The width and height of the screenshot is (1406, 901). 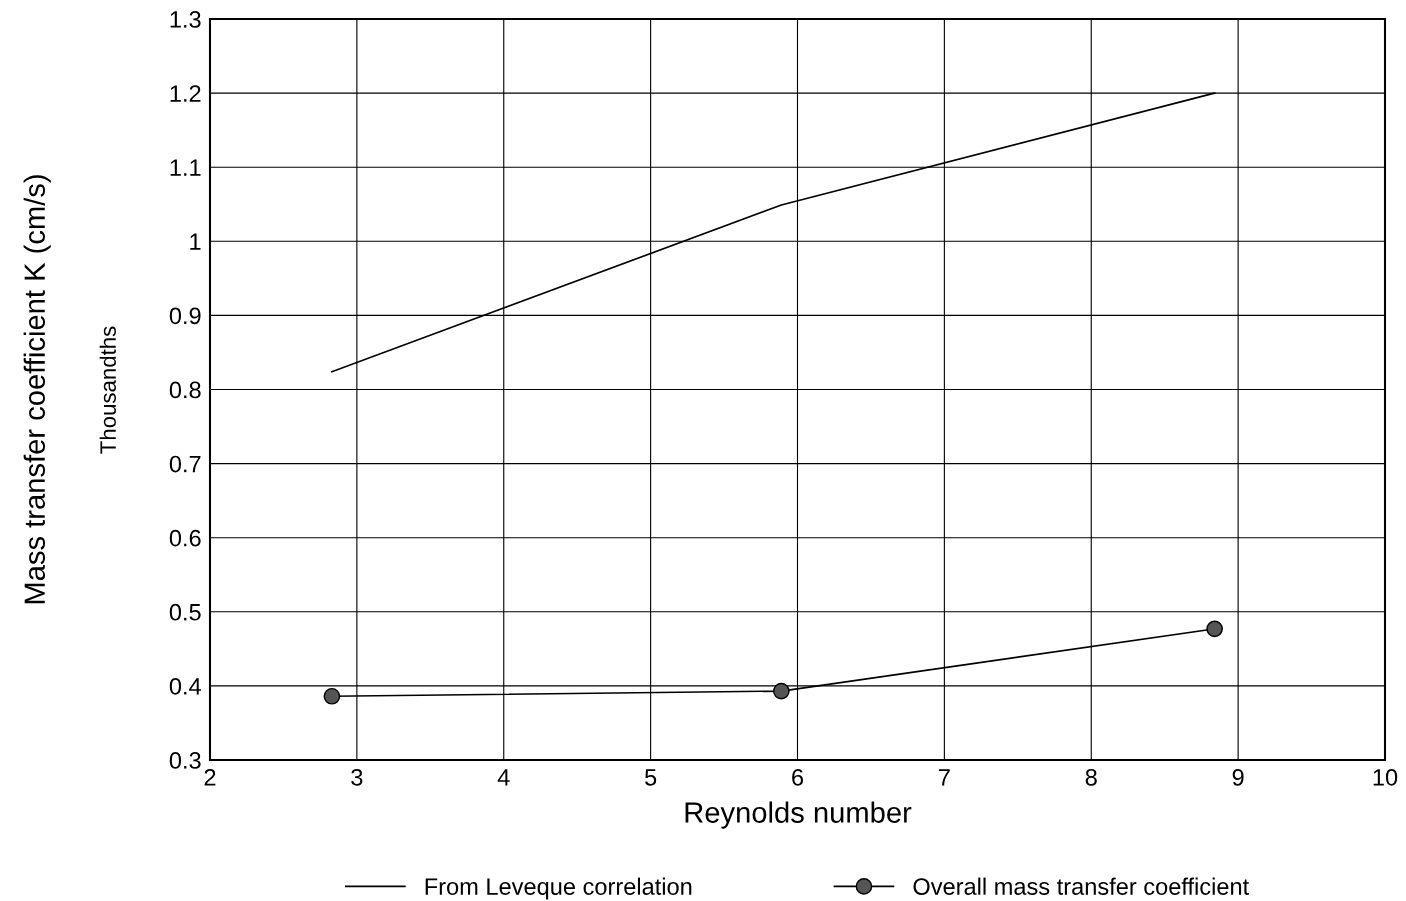 I want to click on x-tick-label: 3, so click(x=357, y=777).